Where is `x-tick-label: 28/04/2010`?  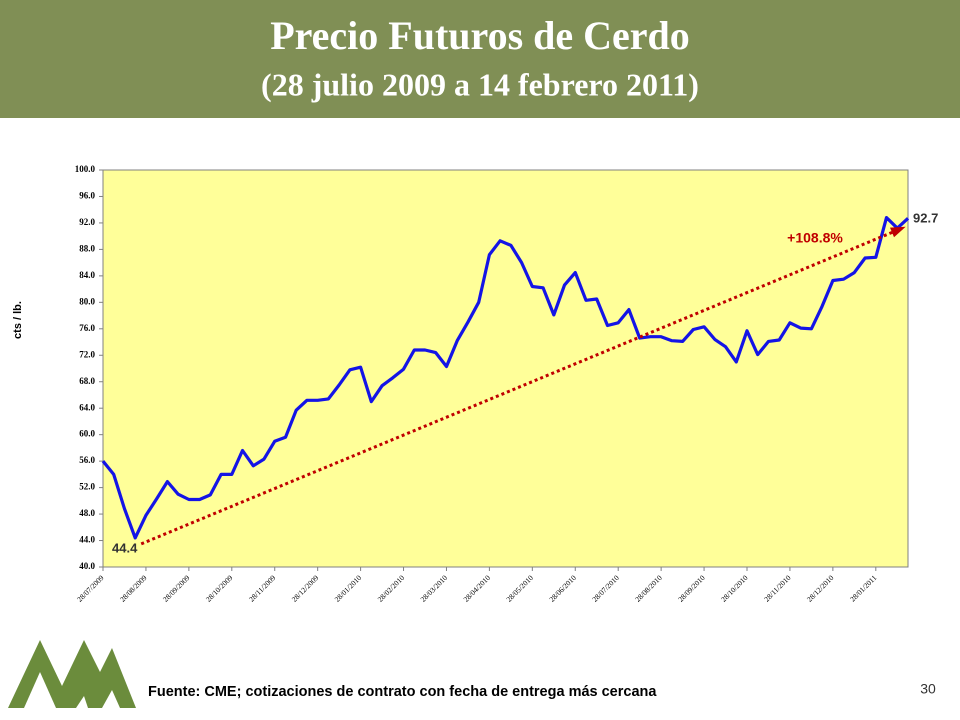 x-tick-label: 28/04/2010 is located at coordinates (477, 588).